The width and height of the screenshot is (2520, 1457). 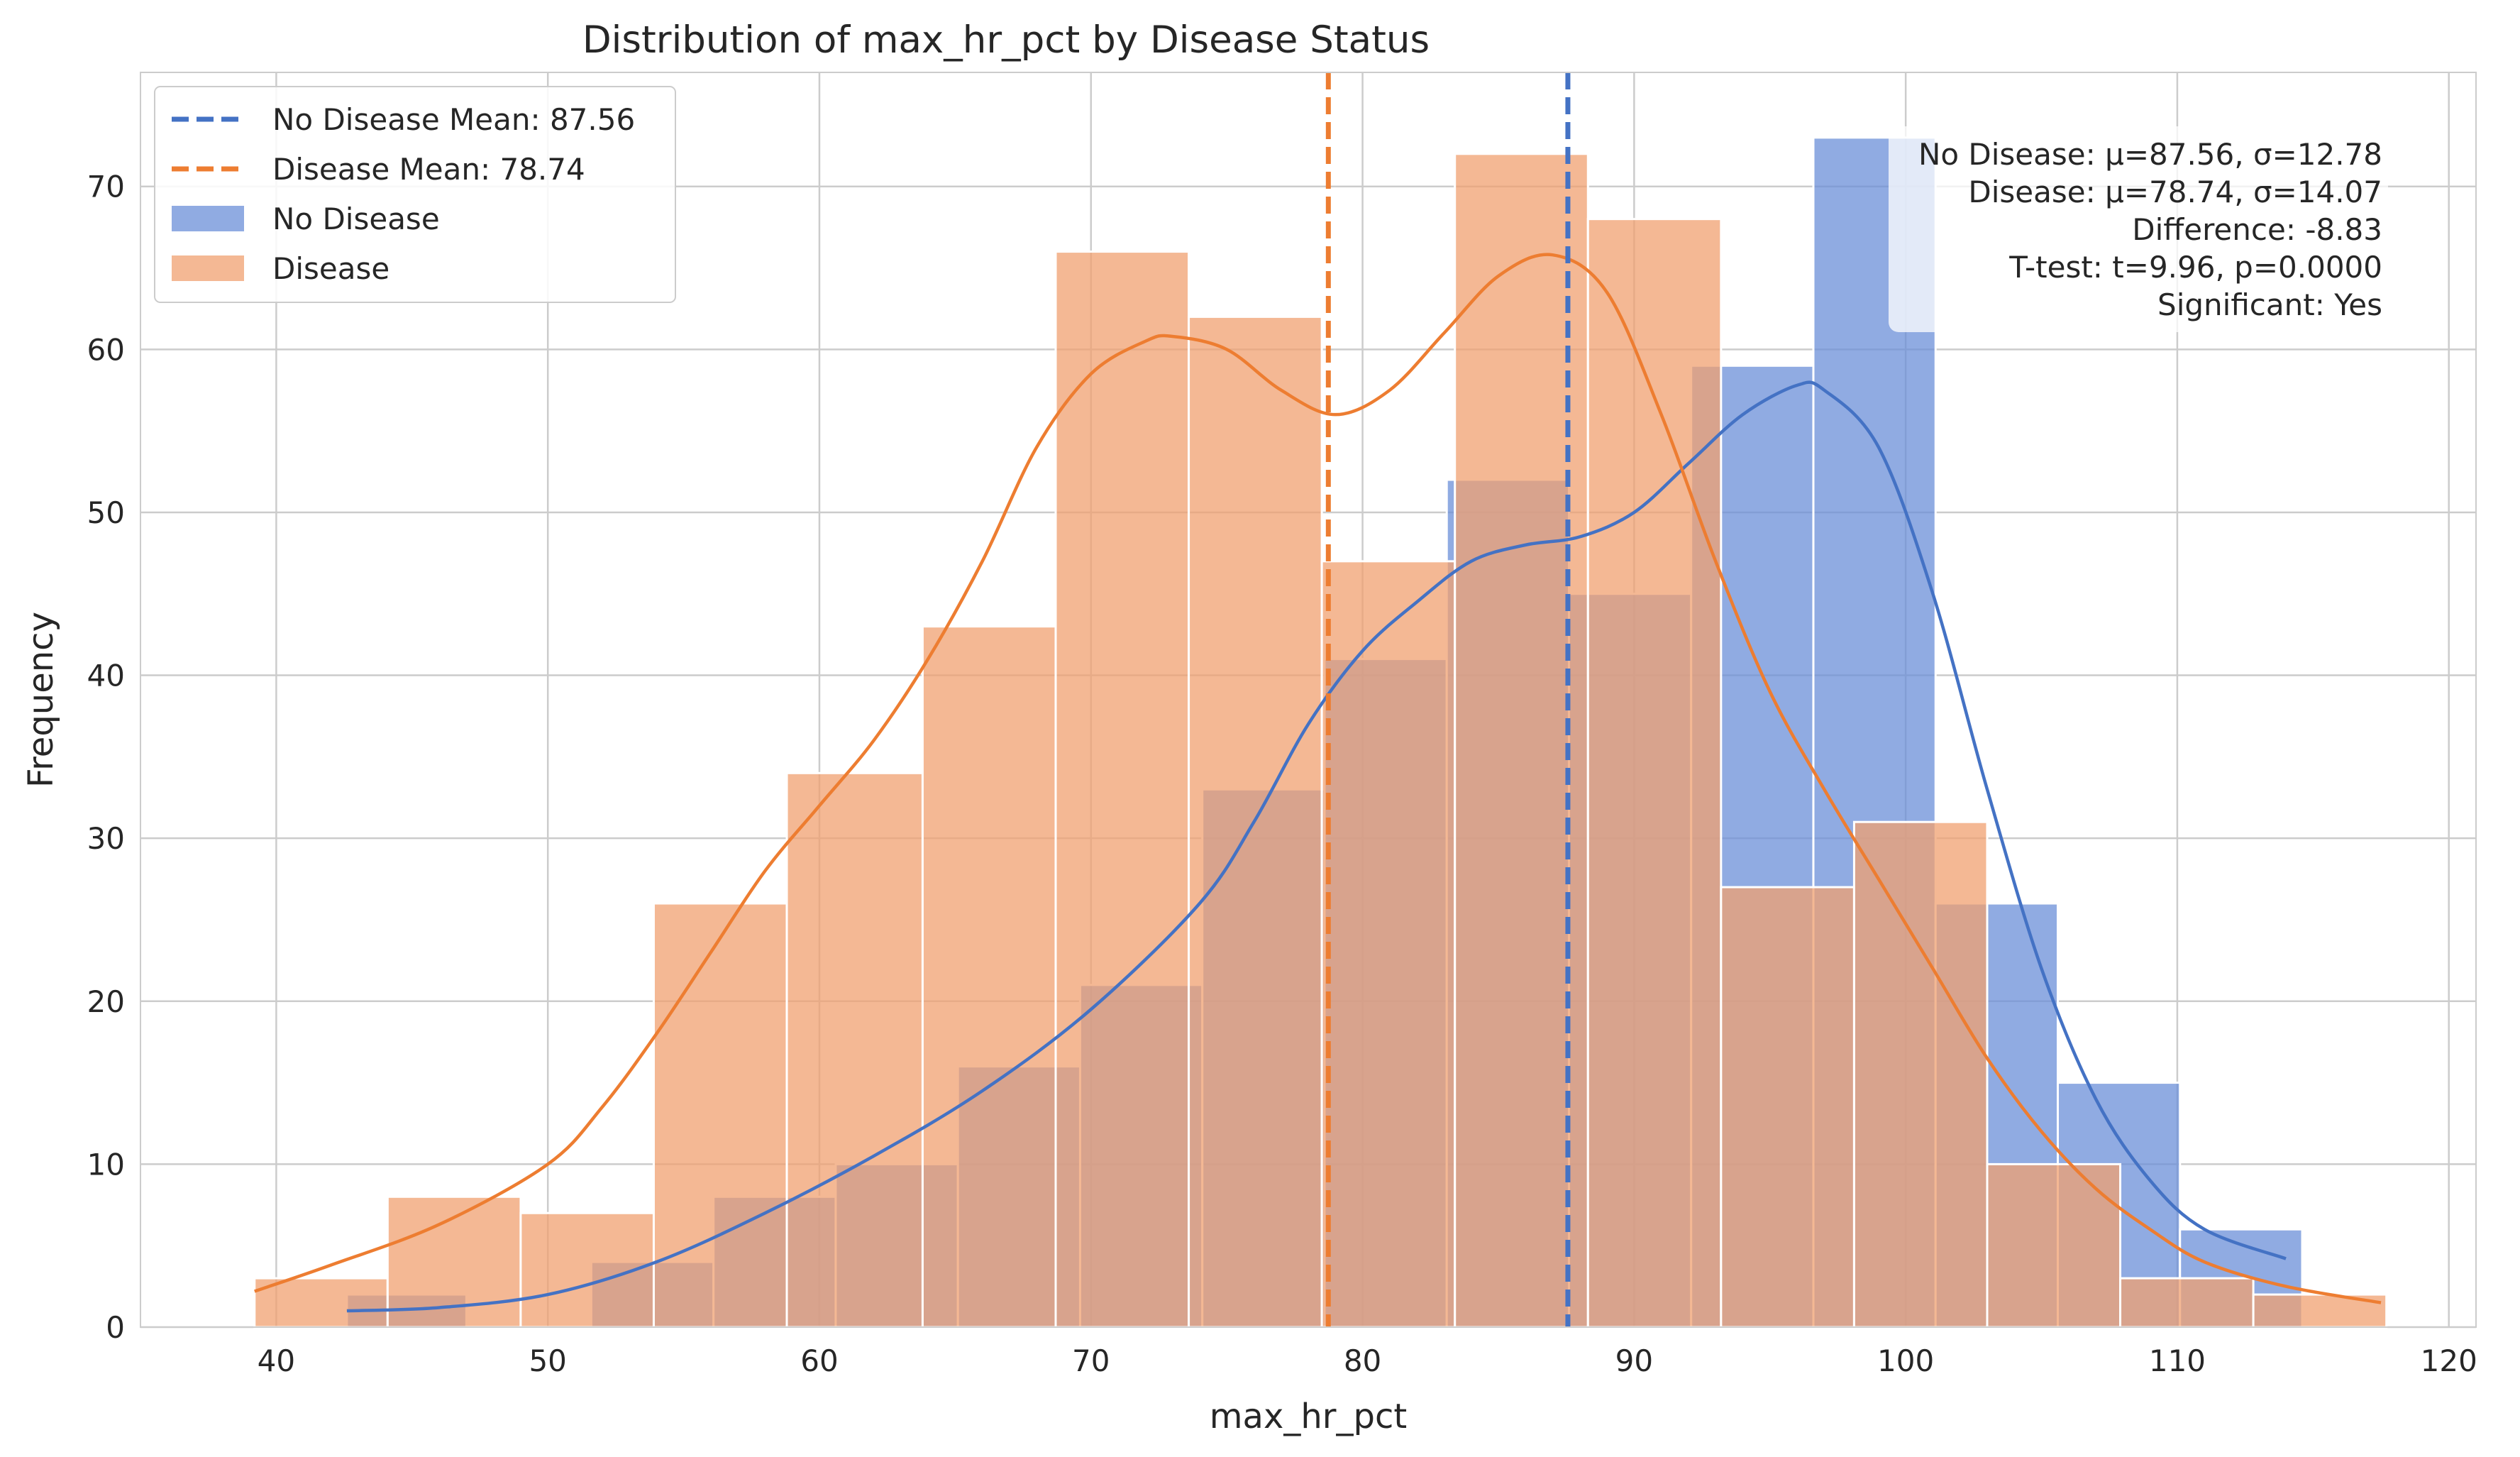 I want to click on legend-item-no-disease: No Disease, so click(x=356, y=219).